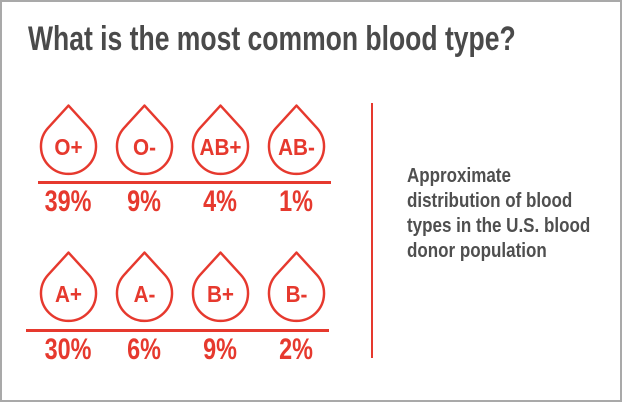 The height and width of the screenshot is (402, 622). What do you see at coordinates (144, 147) in the screenshot?
I see `blood-type-label: O-` at bounding box center [144, 147].